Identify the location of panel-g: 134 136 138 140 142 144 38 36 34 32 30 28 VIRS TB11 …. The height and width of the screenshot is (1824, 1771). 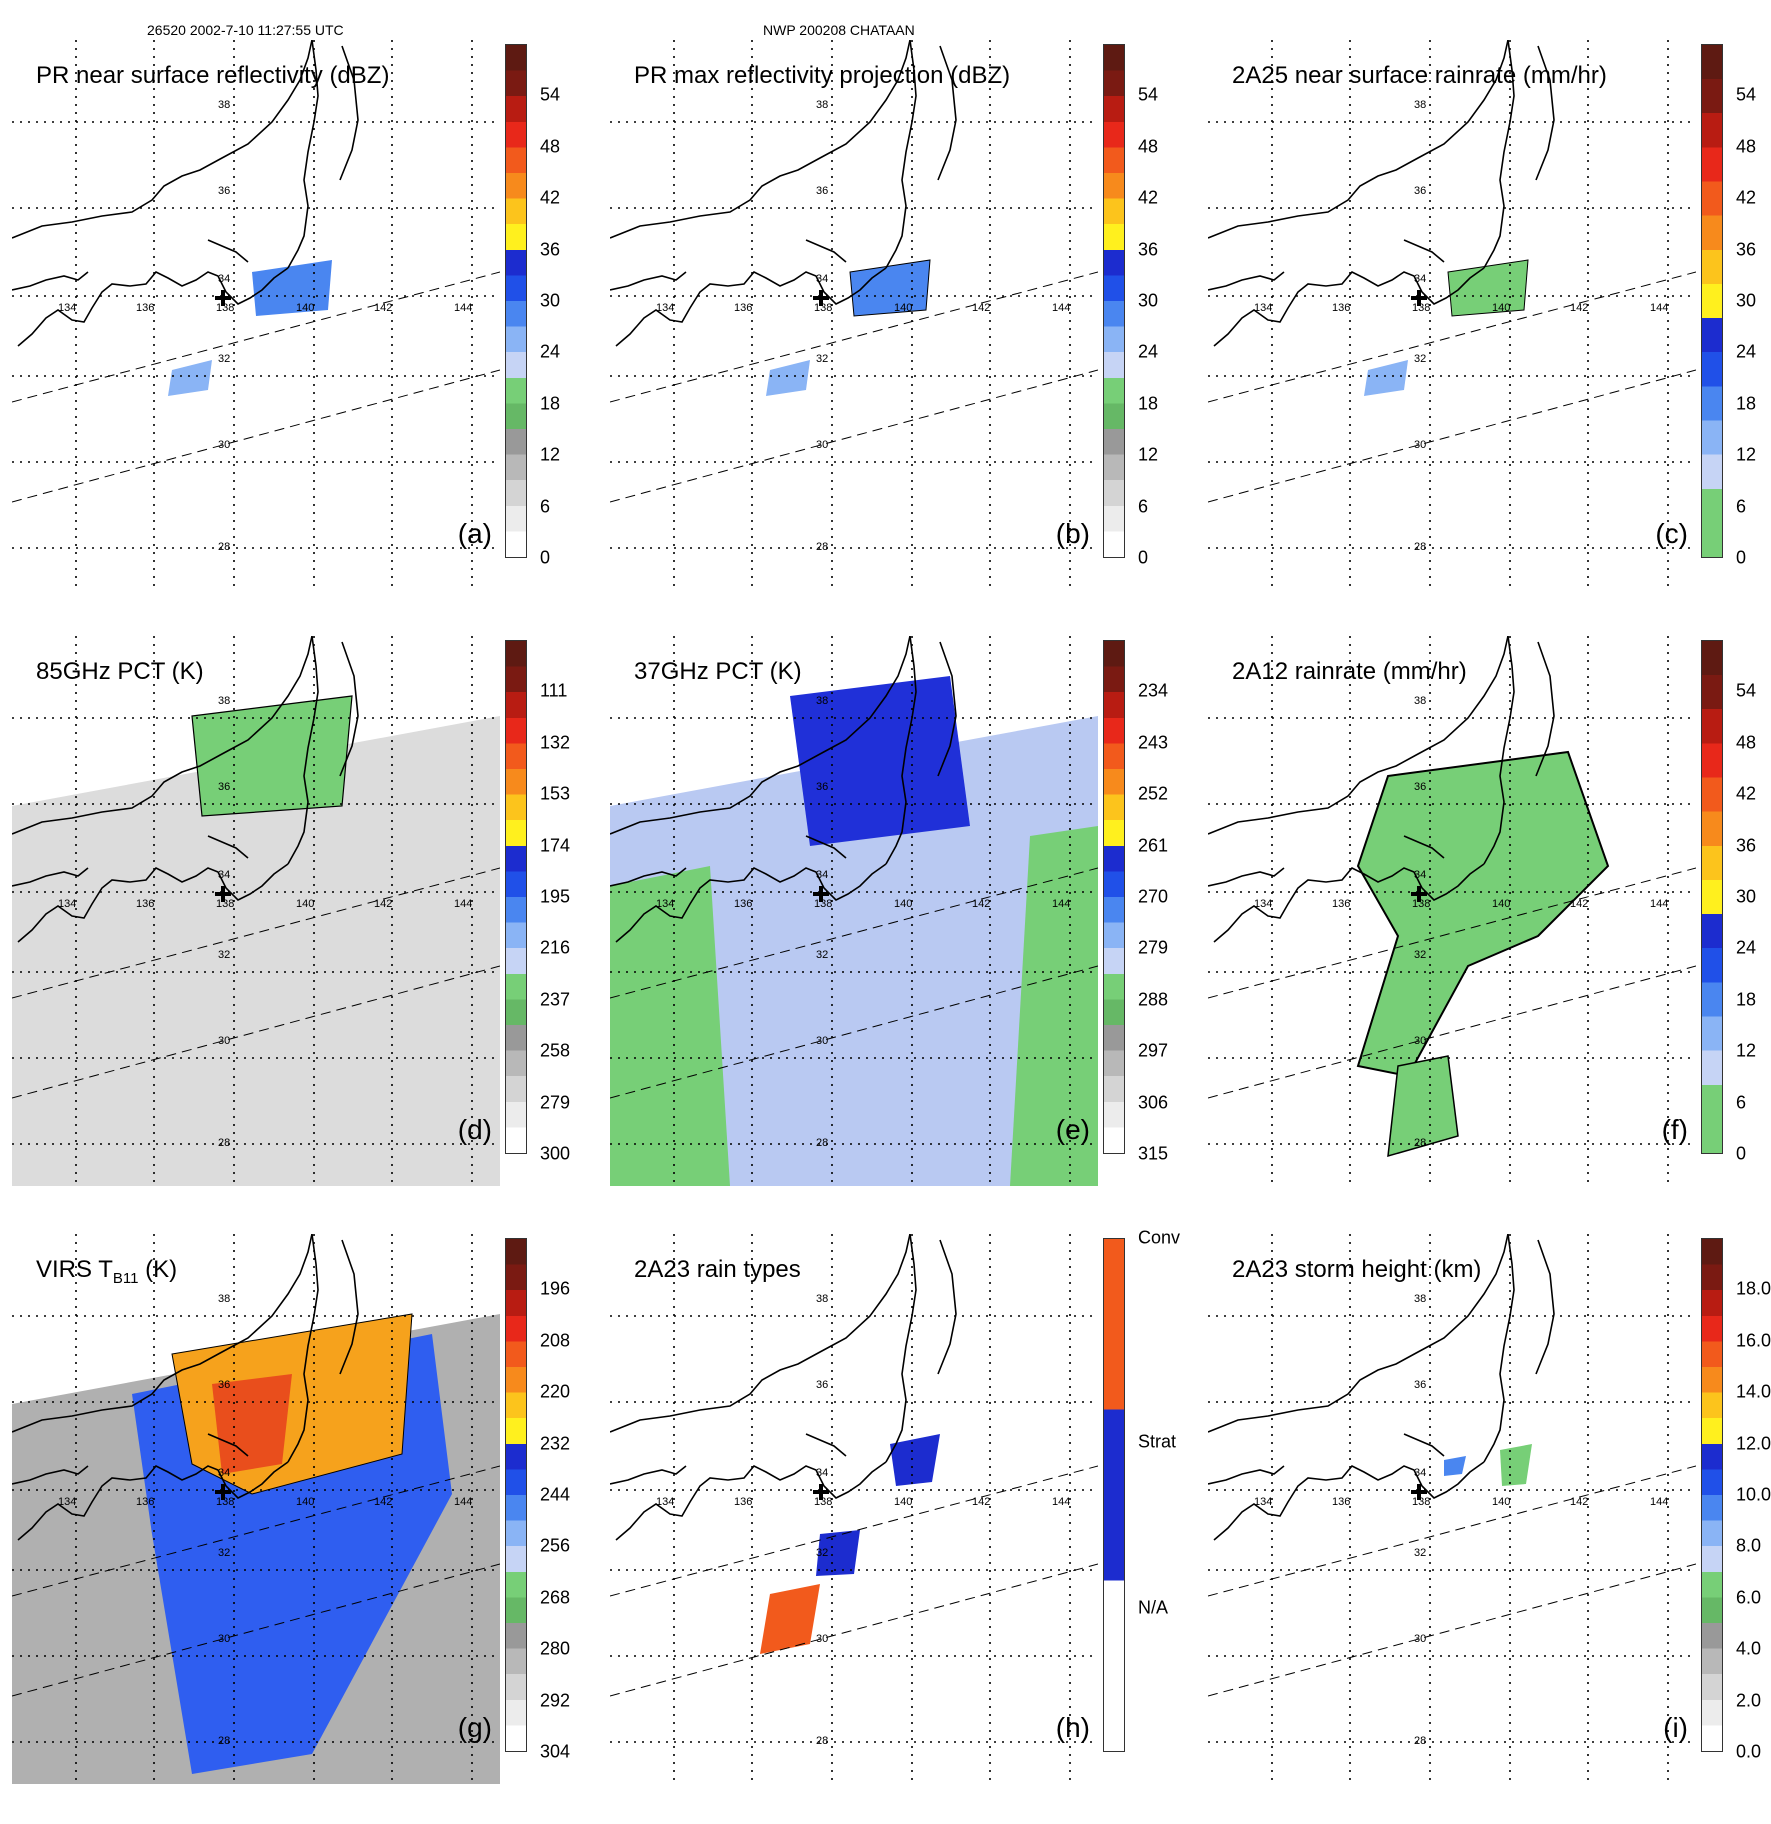
(302, 1529).